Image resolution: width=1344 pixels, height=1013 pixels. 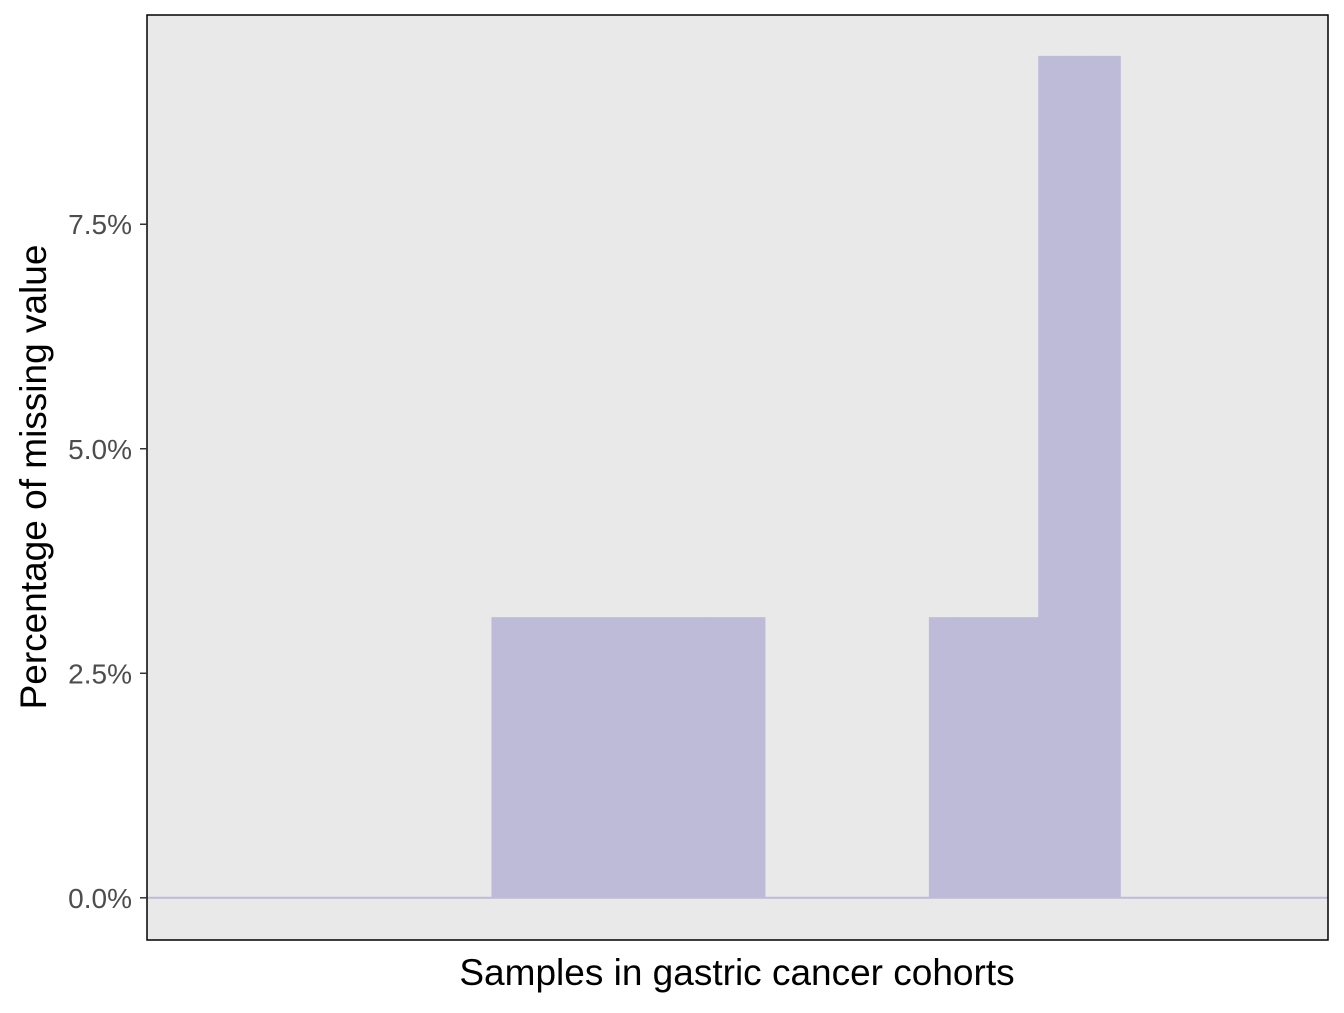 I want to click on y-axis: 0.0% 2.5% 5.0% 7.5%, so click(x=107, y=561).